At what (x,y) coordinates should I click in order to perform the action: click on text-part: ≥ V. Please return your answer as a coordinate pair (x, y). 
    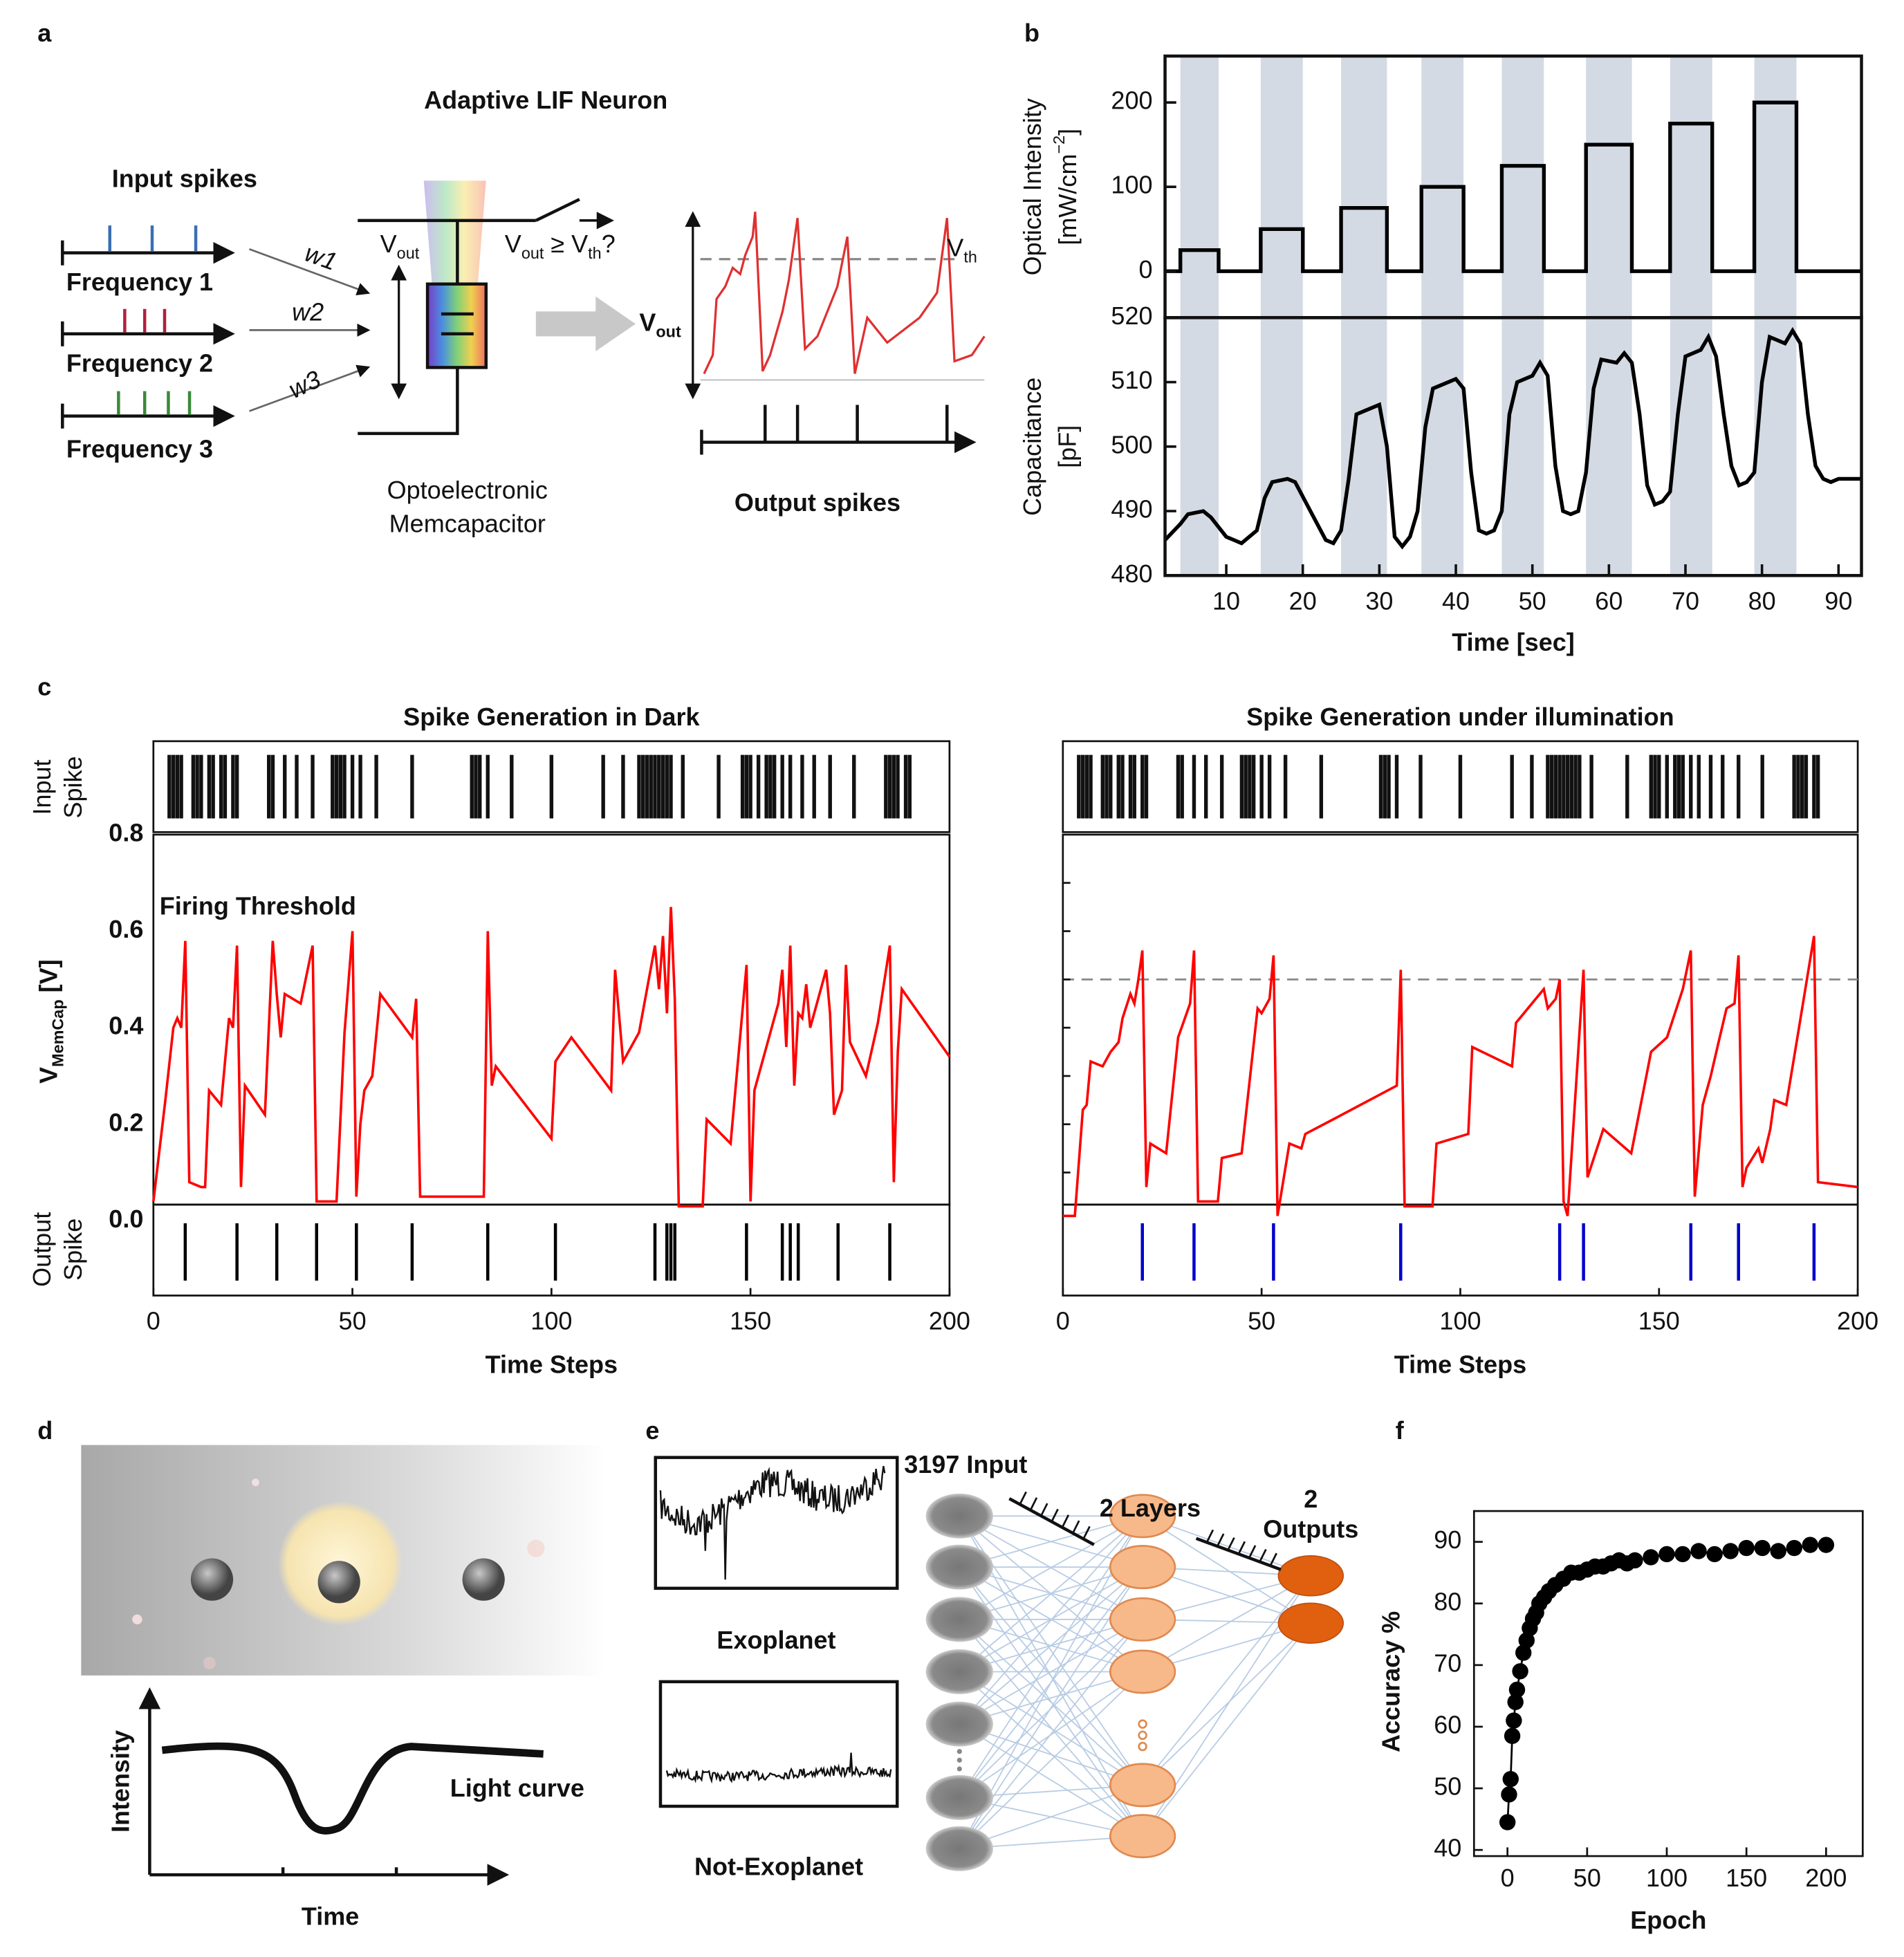
    Looking at the image, I should click on (566, 243).